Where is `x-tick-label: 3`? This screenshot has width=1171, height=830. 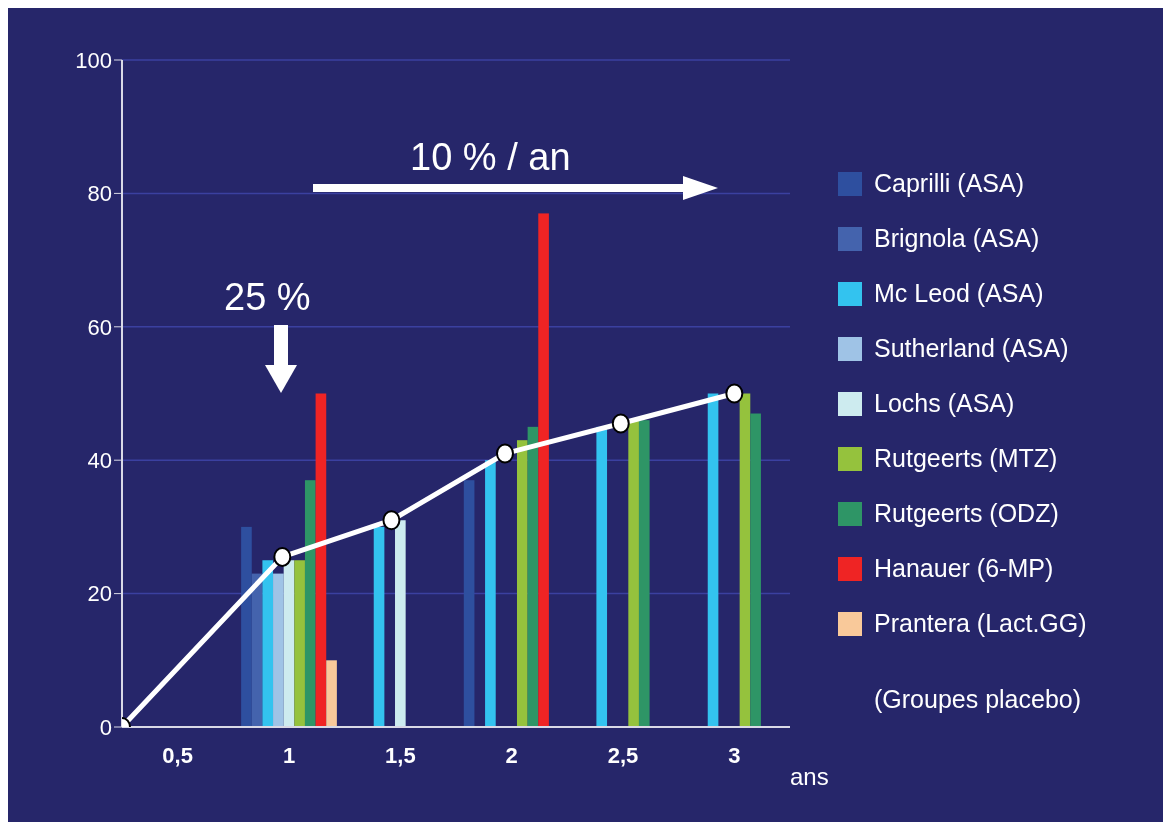 x-tick-label: 3 is located at coordinates (734, 755).